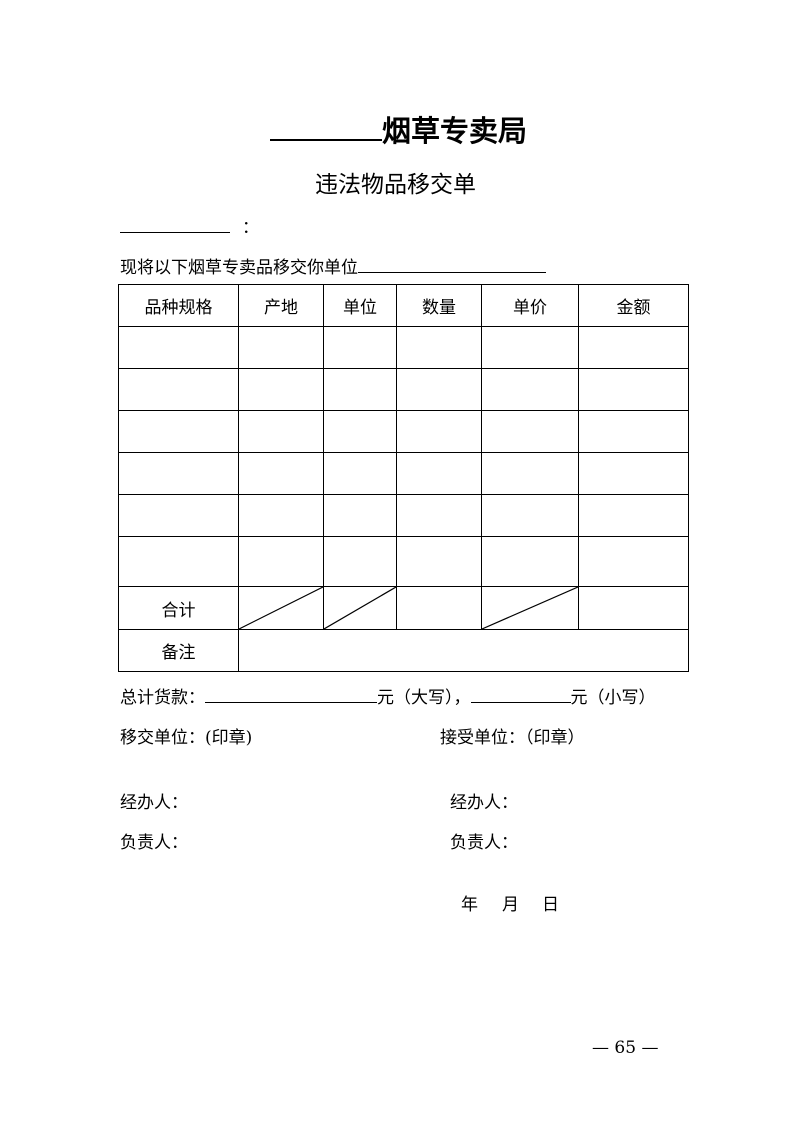  I want to click on column-header: 产地, so click(281, 305).